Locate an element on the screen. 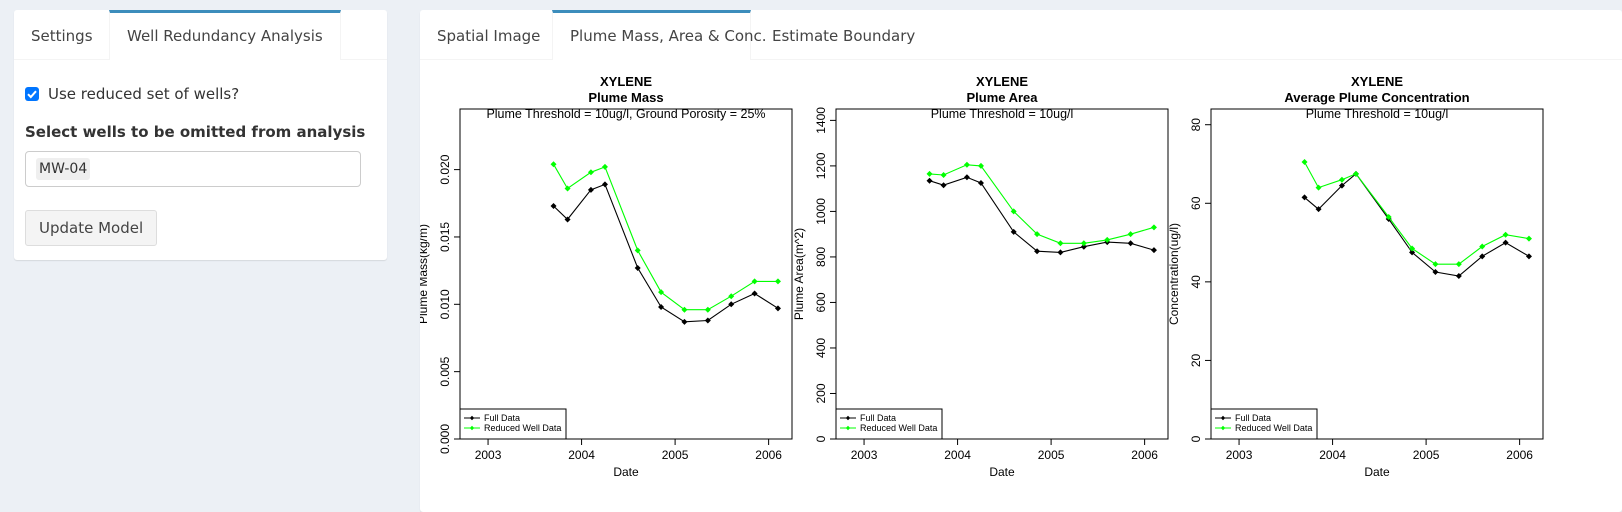 Image resolution: width=1622 pixels, height=512 pixels. legend-box is located at coordinates (513, 424).